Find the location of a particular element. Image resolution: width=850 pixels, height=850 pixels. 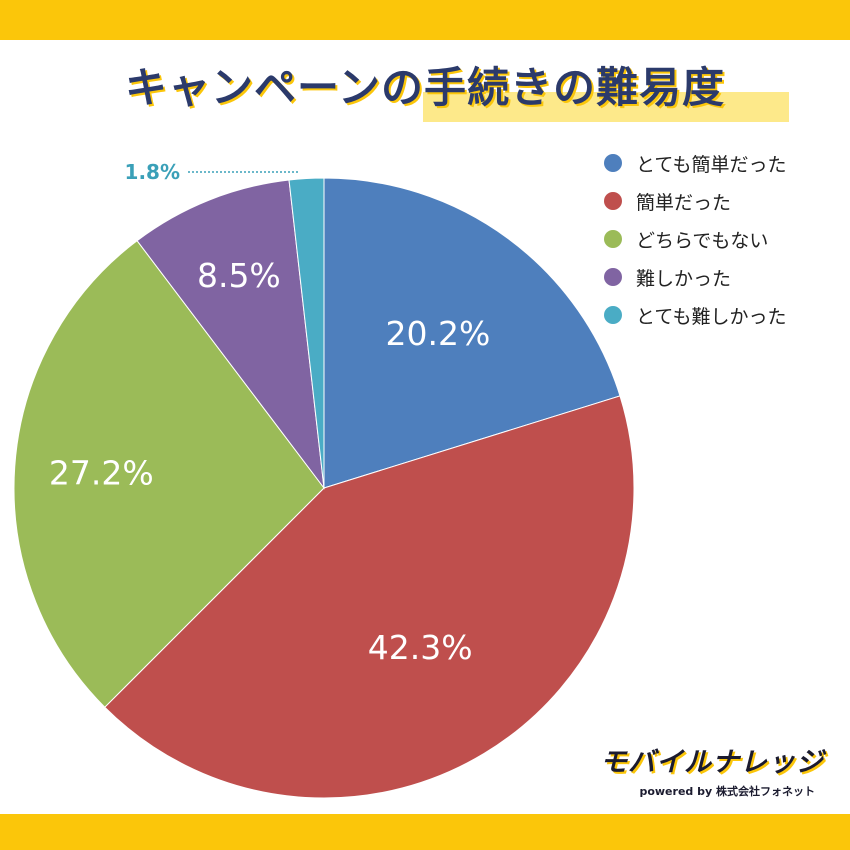

brand-logo: モバイルナレッジ powered by 株式会社フォネット is located at coordinates (712, 770).